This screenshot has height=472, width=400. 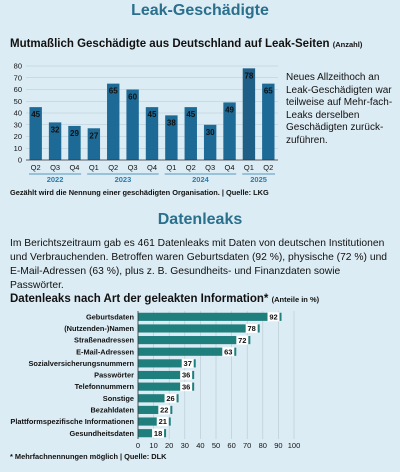 I want to click on bar-value-label: 22, so click(x=164, y=410).